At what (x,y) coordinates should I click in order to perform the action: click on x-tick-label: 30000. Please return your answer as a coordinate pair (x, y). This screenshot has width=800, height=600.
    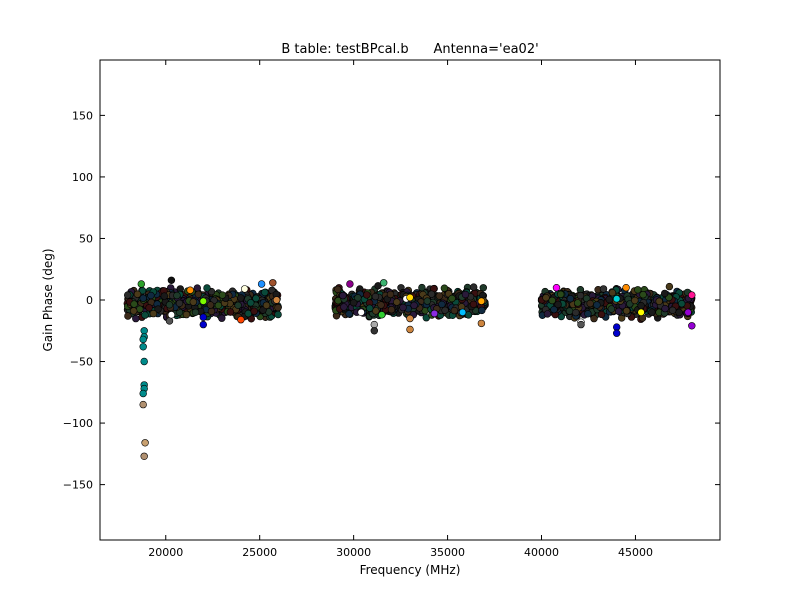
    Looking at the image, I should click on (353, 552).